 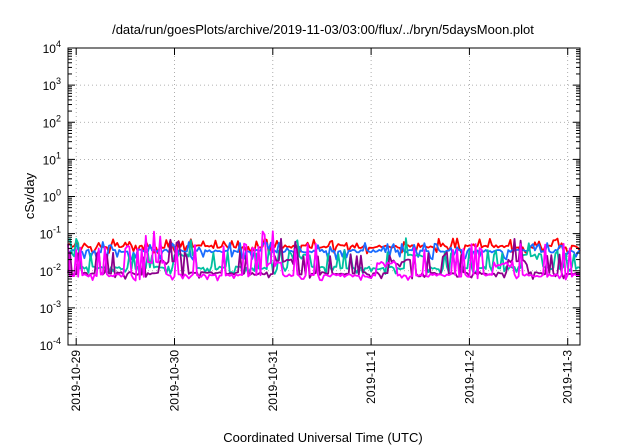 I want to click on y-tick-label: 10⁻³, so click(x=50, y=307).